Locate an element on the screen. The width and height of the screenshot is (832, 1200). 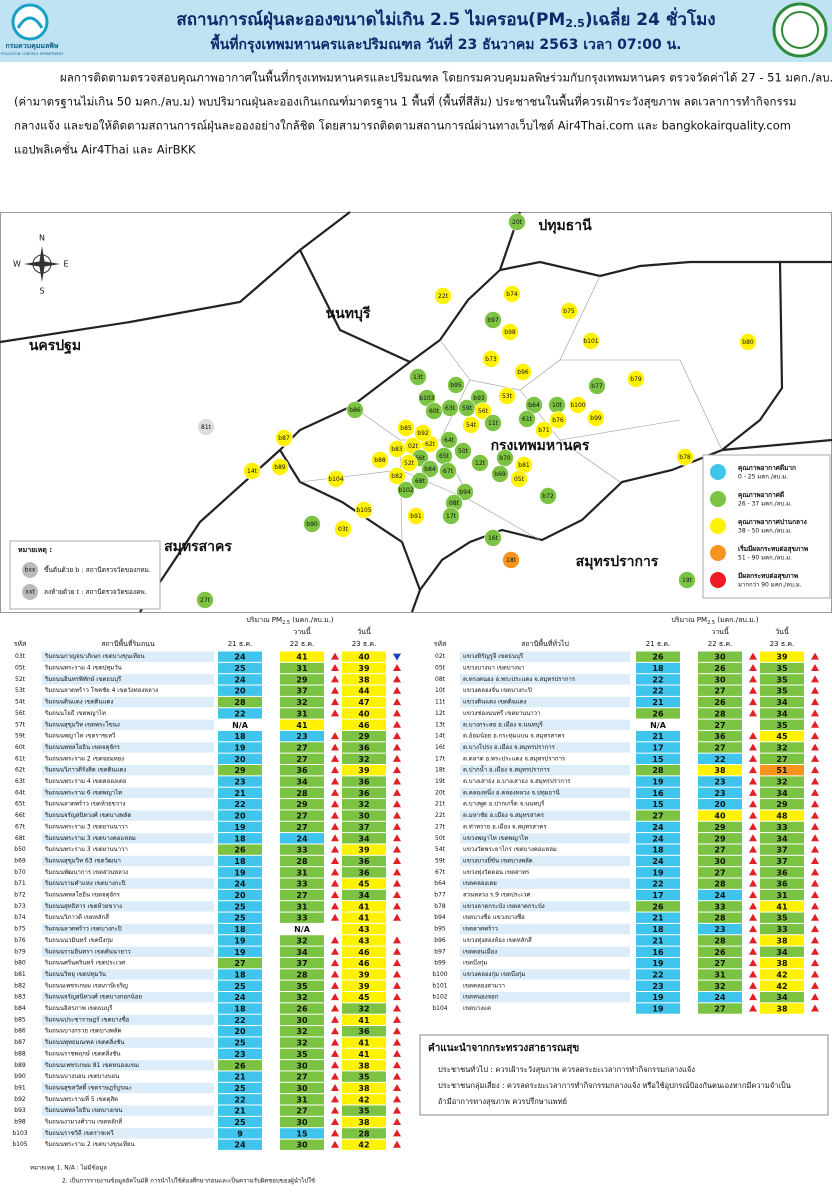
value-text: 33 is located at coordinates (301, 884).